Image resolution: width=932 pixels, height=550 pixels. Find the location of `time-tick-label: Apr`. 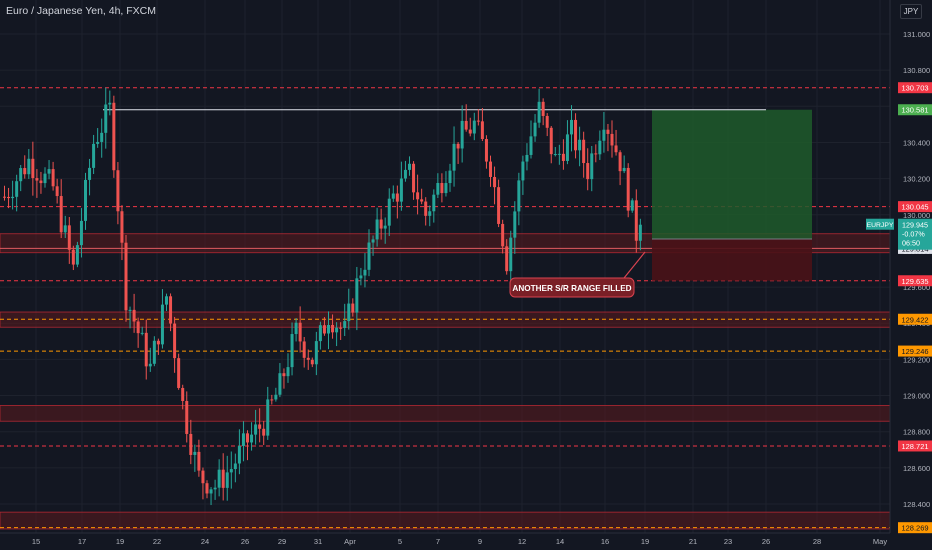

time-tick-label: Apr is located at coordinates (350, 541).